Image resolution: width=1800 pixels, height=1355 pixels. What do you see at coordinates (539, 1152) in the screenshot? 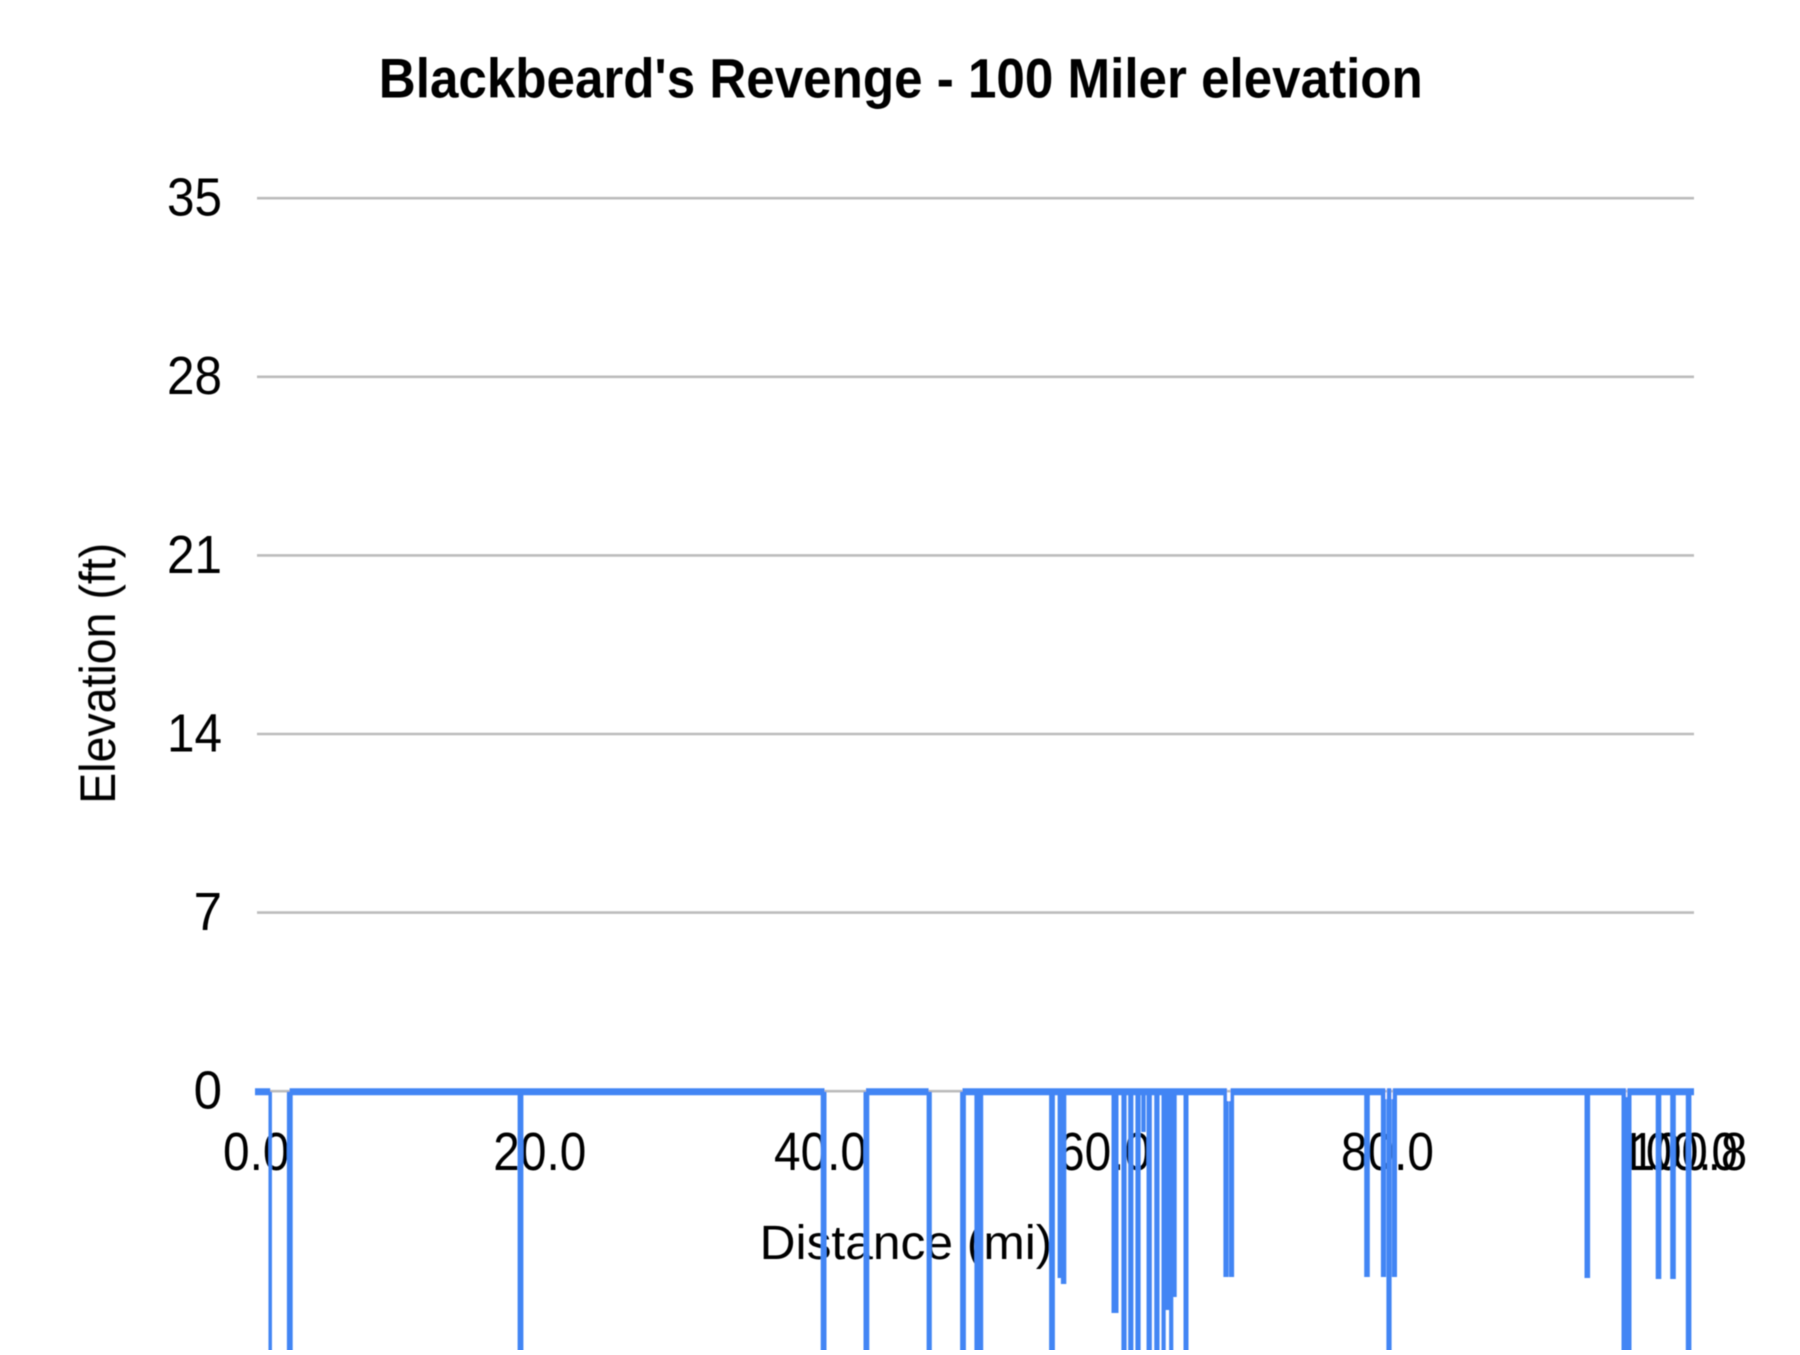
I see `svg-text: 20.0` at bounding box center [539, 1152].